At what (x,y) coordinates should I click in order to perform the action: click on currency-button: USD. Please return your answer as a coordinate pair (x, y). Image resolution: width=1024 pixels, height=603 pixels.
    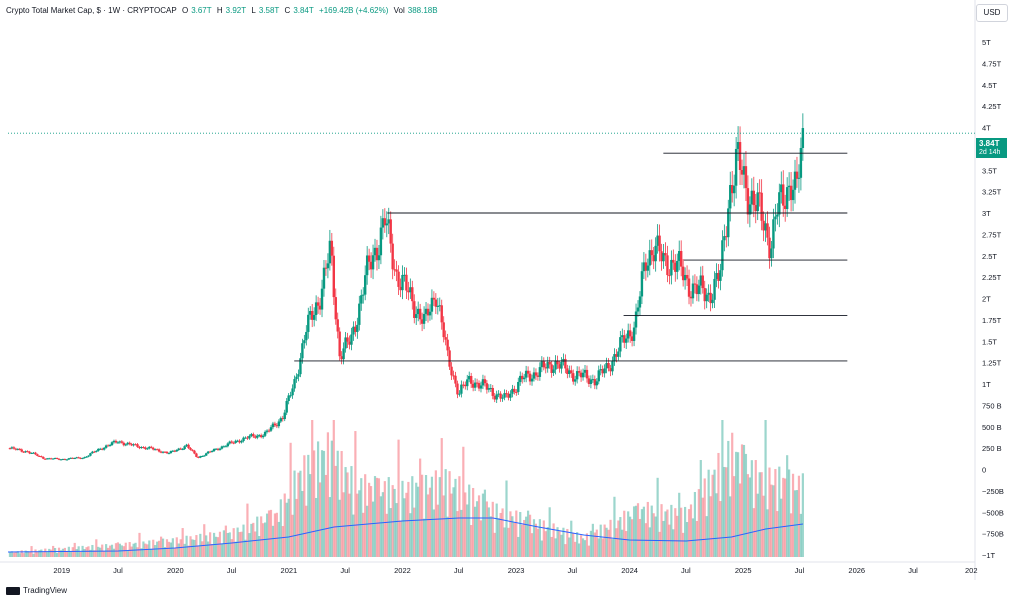
    Looking at the image, I should click on (992, 13).